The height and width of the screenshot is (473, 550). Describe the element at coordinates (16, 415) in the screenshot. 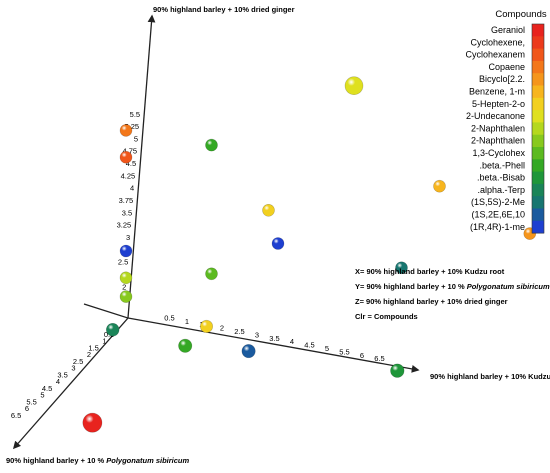

I see `y-tick-label: 6.5` at that location.